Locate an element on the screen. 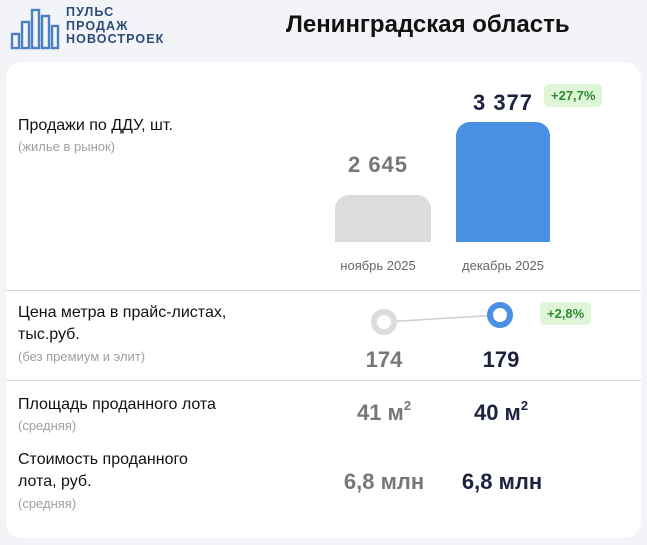  area-prev-value: 41 м2 is located at coordinates (384, 412).